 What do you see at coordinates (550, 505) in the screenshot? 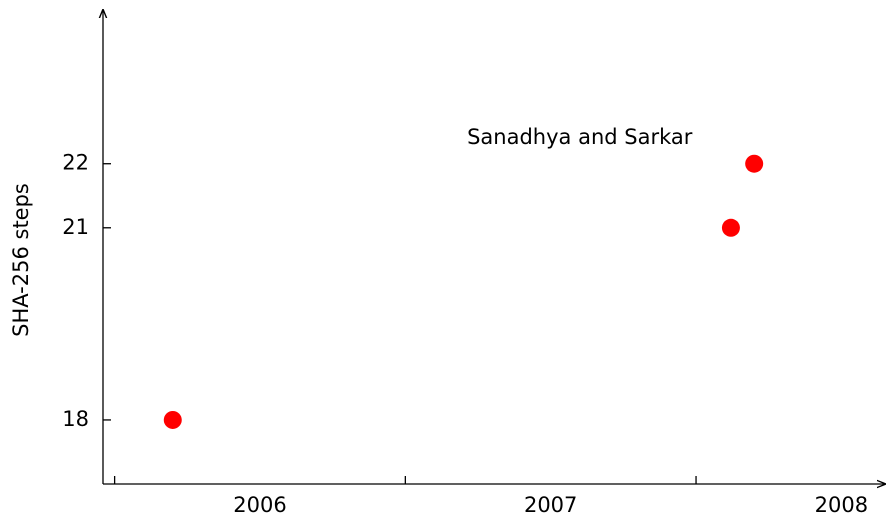
I see `x-tick-label: 2007` at bounding box center [550, 505].